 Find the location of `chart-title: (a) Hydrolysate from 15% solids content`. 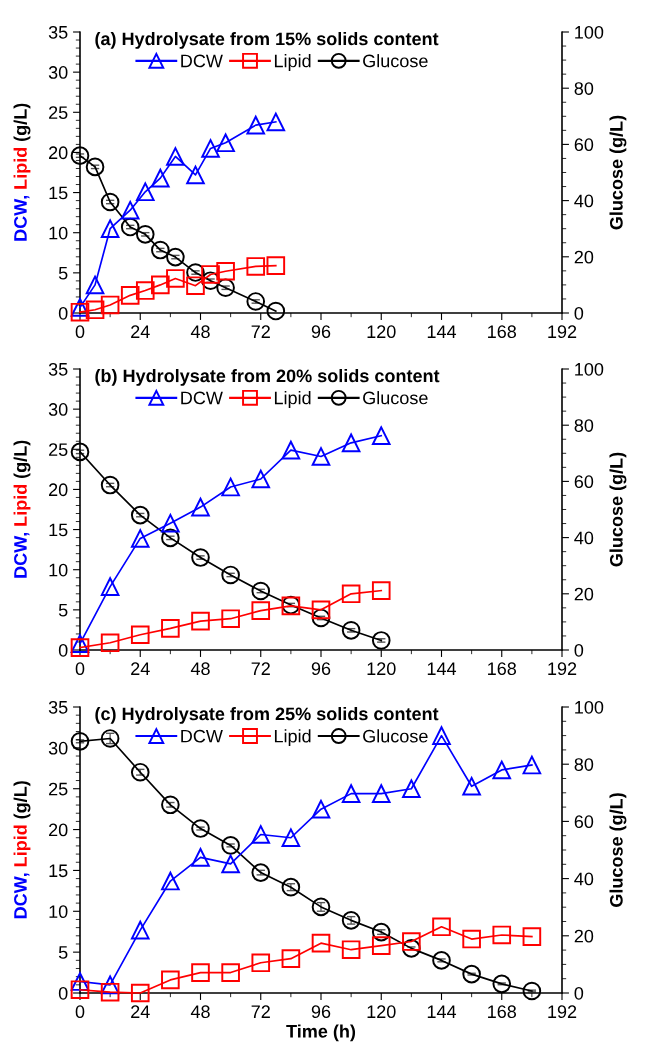

chart-title: (a) Hydrolysate from 15% solids content is located at coordinates (267, 40).